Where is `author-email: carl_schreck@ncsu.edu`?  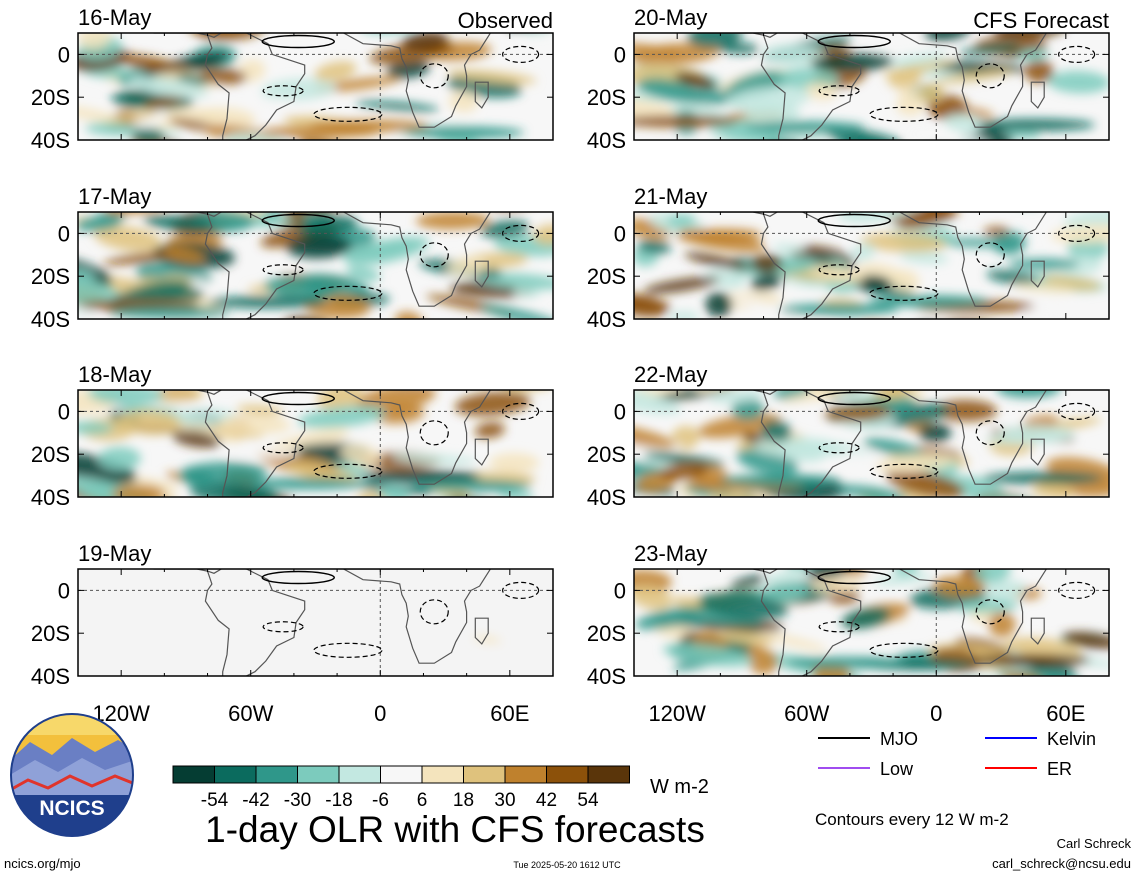
author-email: carl_schreck@ncsu.edu is located at coordinates (1061, 863).